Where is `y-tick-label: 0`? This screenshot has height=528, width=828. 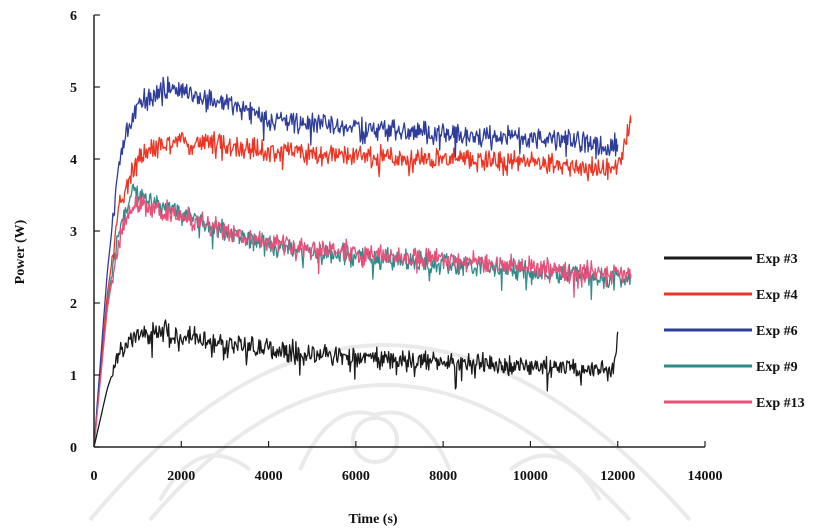 y-tick-label: 0 is located at coordinates (73, 448).